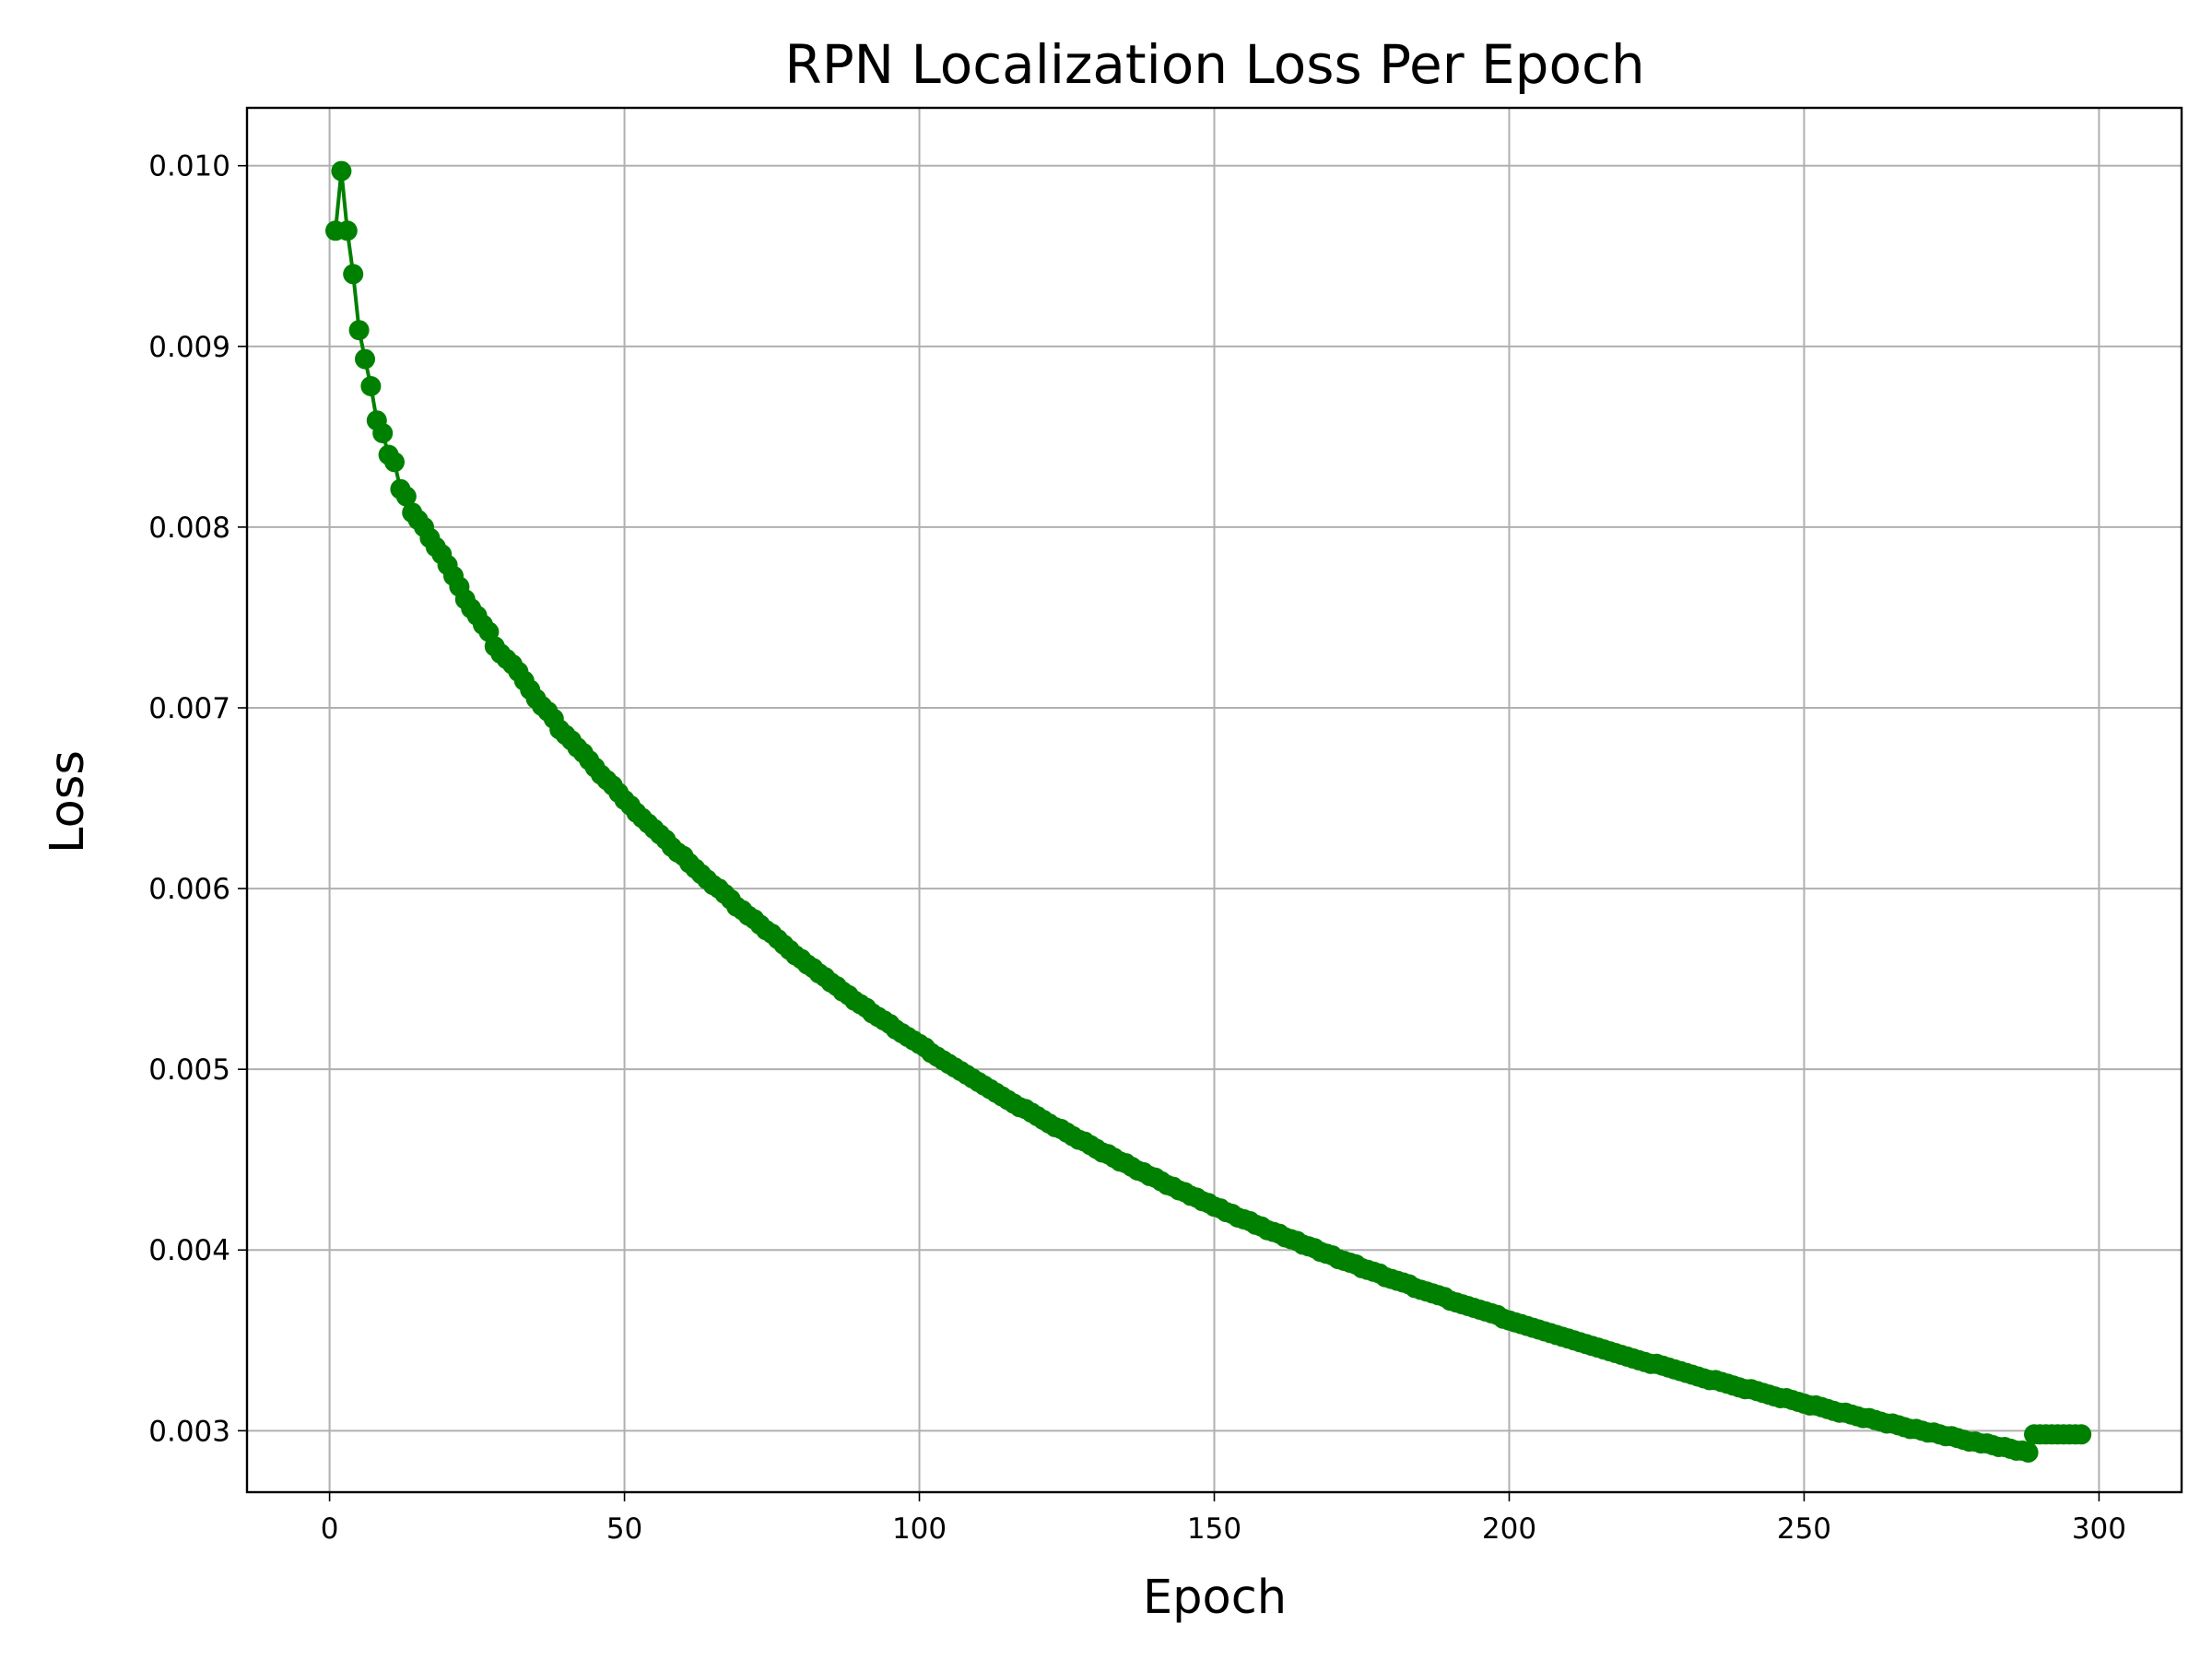 The width and height of the screenshot is (2212, 1659). What do you see at coordinates (189, 708) in the screenshot?
I see `y-tick-label: 0.007` at bounding box center [189, 708].